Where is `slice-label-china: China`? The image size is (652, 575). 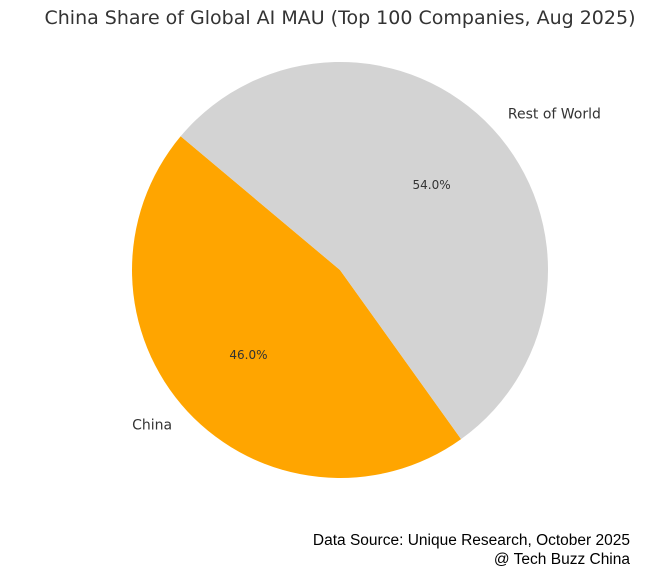
slice-label-china: China is located at coordinates (152, 425).